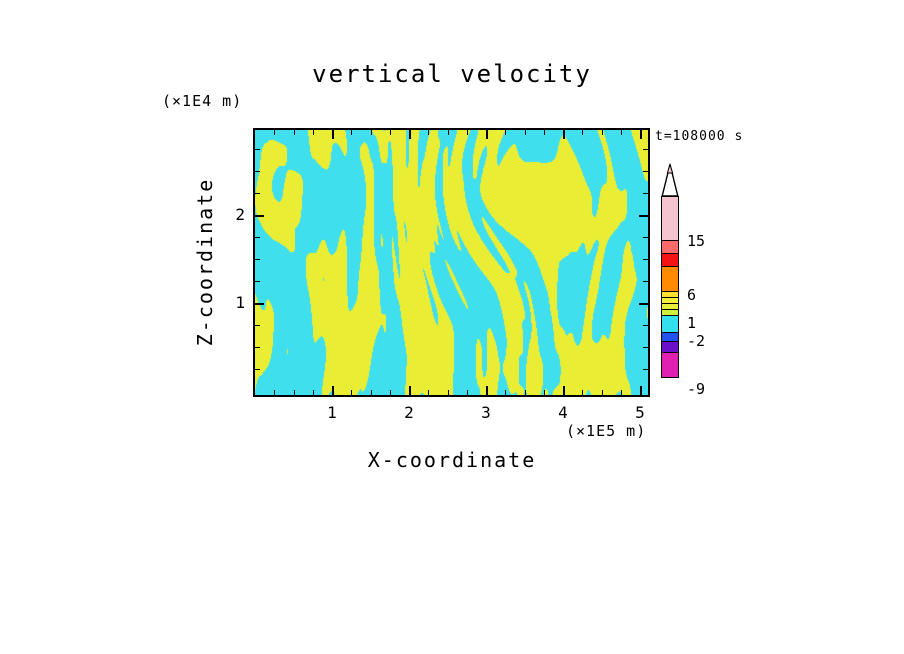  I want to click on colorbar-level-label: -2, so click(696, 341).